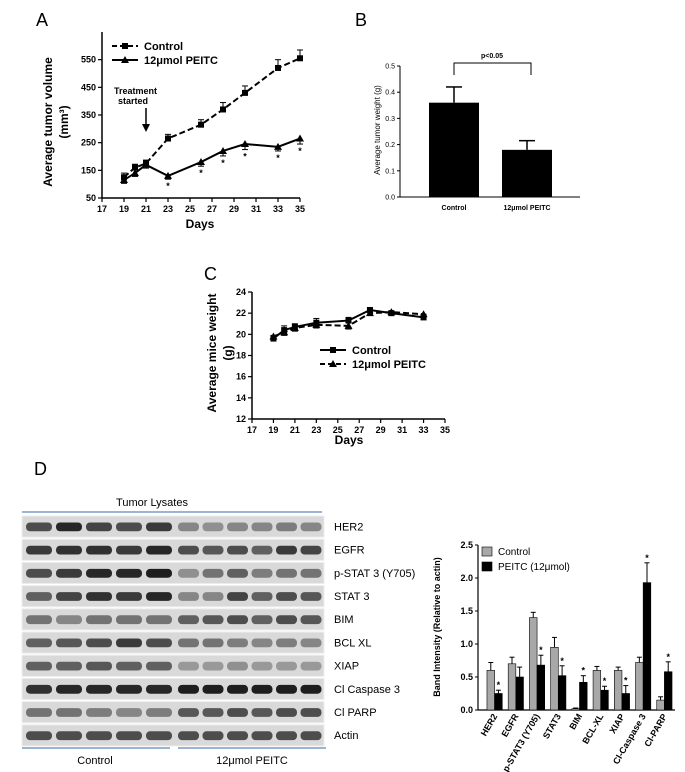 The image size is (685, 772). I want to click on y-tick-label: 450, so click(88, 87).